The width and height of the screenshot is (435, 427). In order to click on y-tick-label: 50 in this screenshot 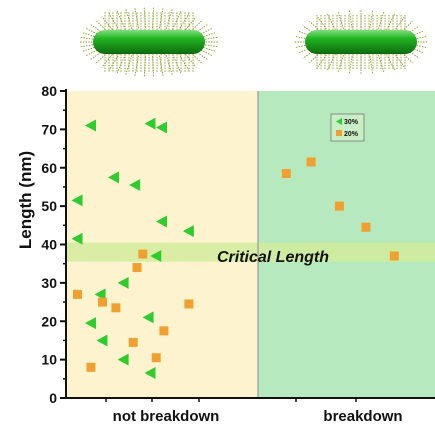, I will do `click(49, 206)`.